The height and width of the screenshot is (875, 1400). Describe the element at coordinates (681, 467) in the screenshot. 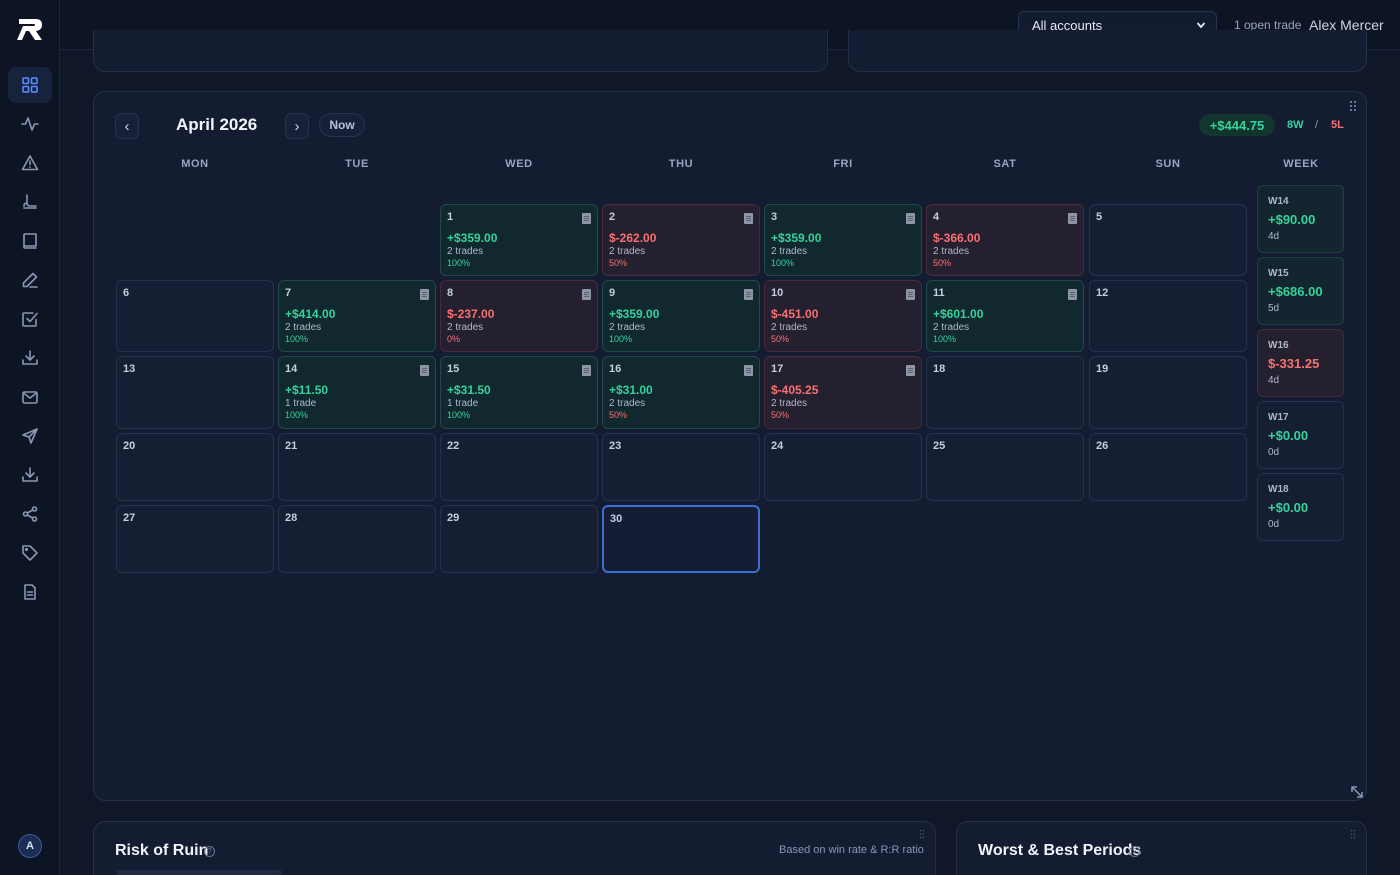

I see `calendar-day: 23` at that location.